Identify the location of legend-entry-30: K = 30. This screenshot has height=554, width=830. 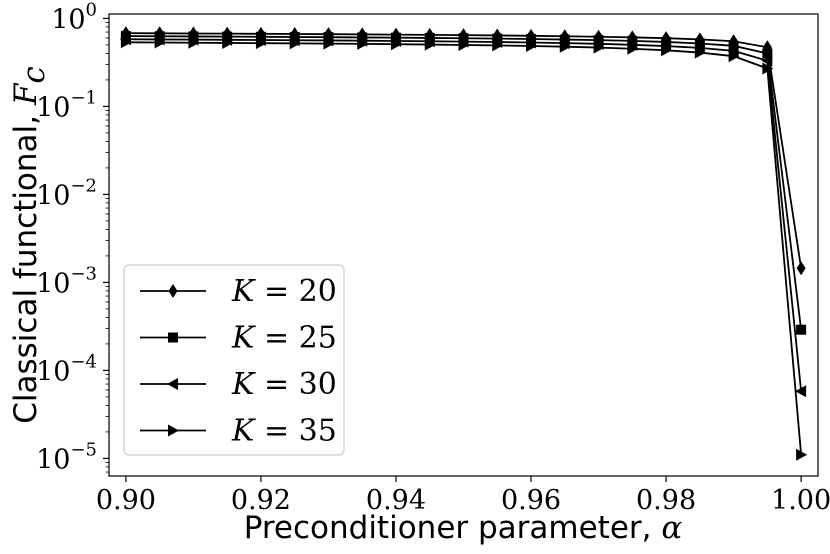
(238, 384).